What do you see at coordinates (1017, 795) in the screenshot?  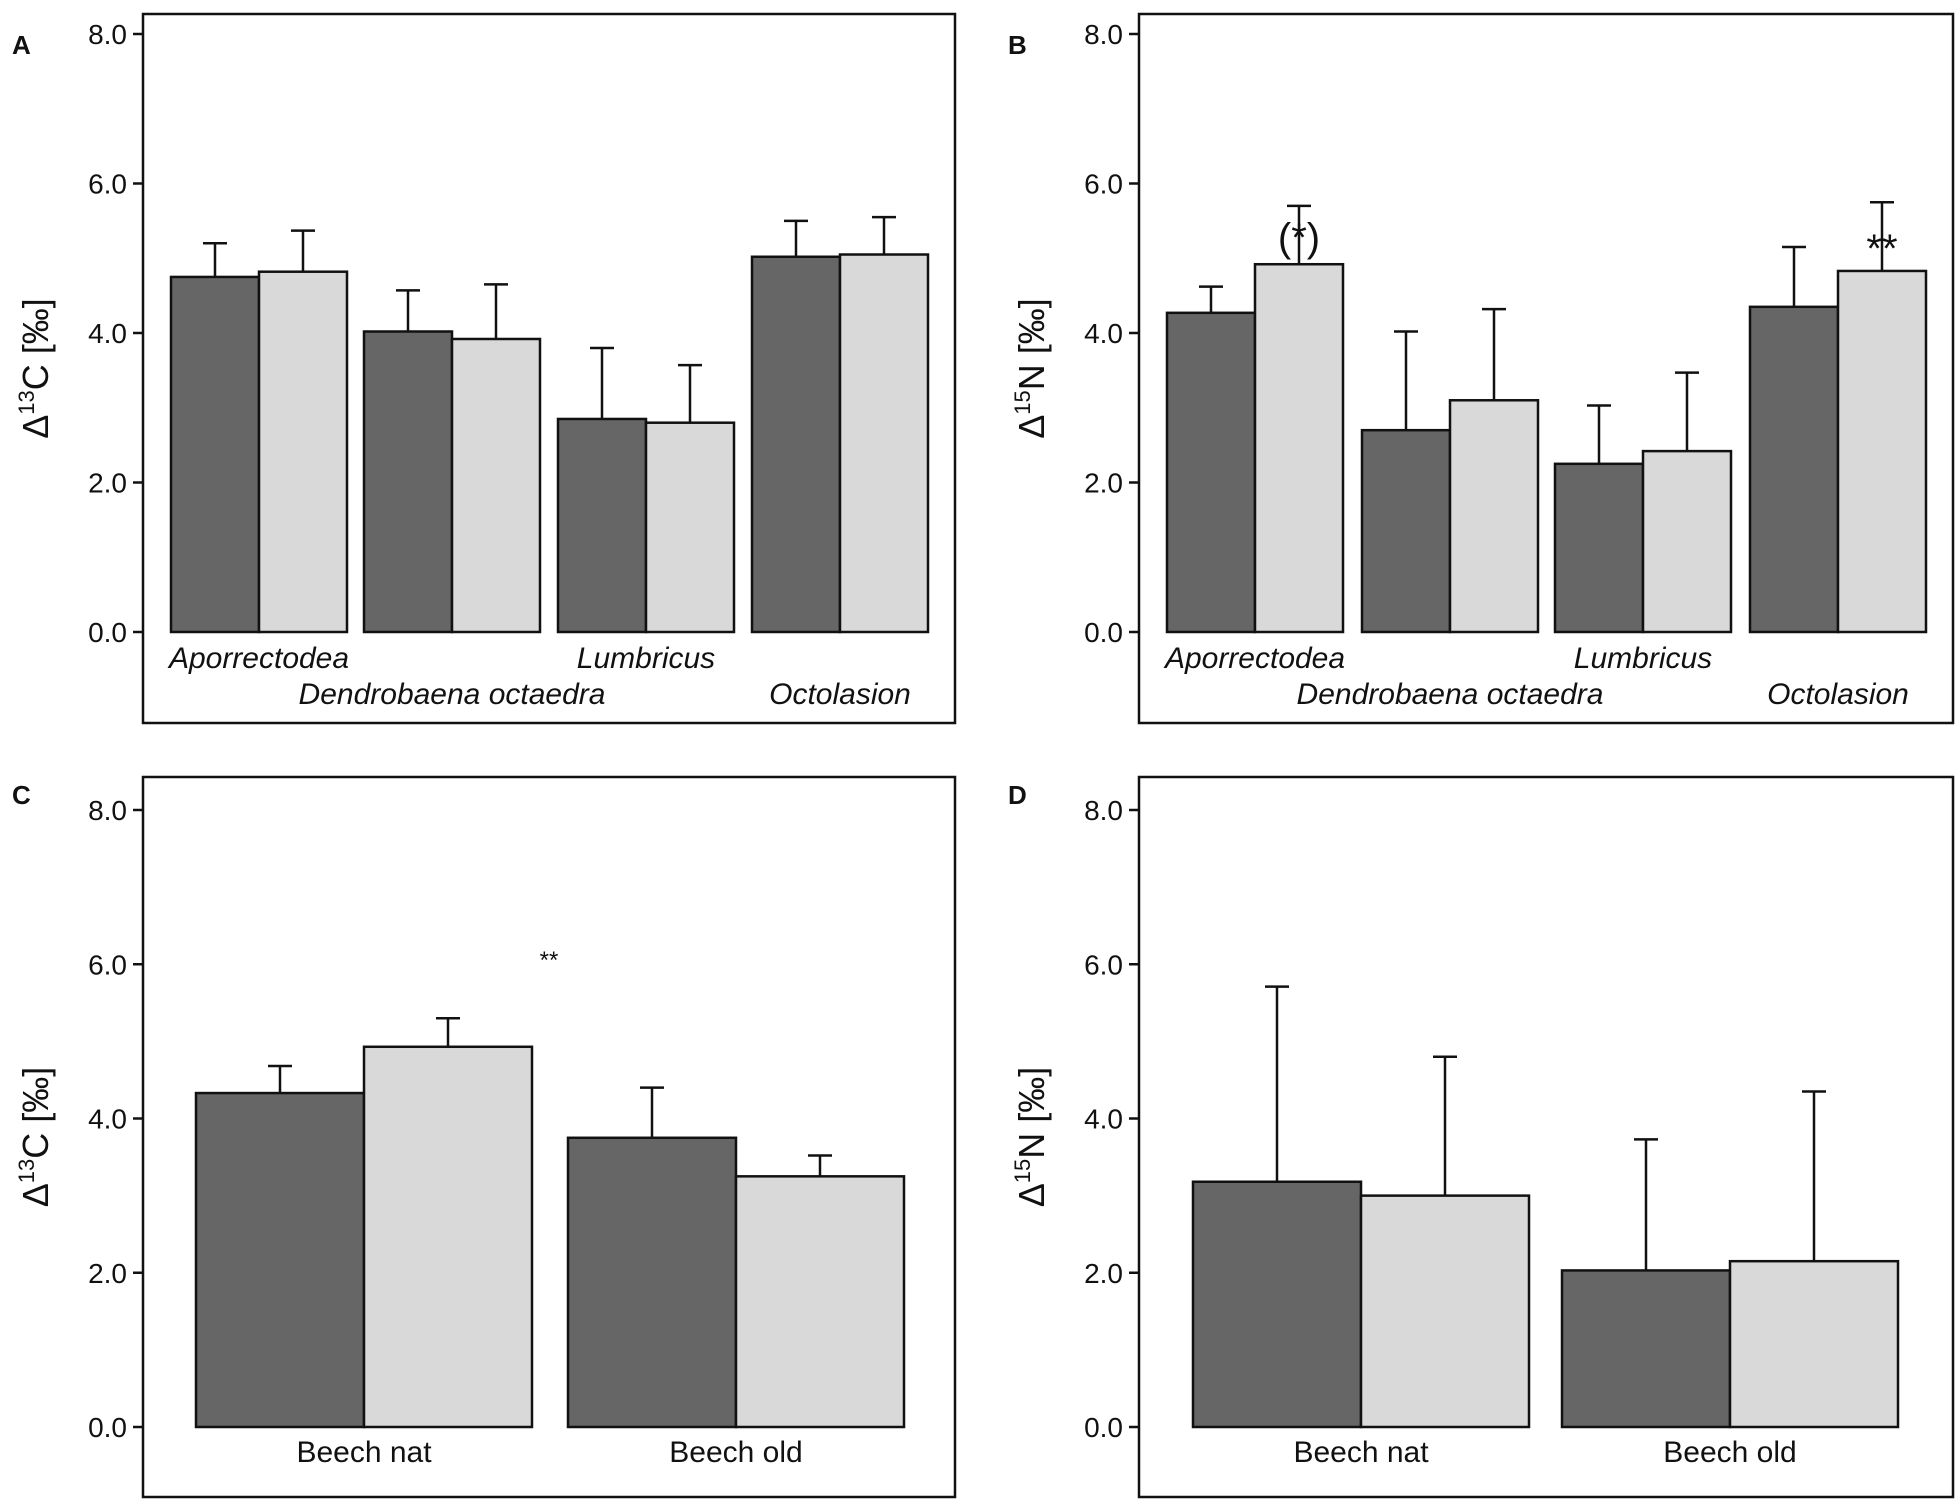 I see `panel-letter: D` at bounding box center [1017, 795].